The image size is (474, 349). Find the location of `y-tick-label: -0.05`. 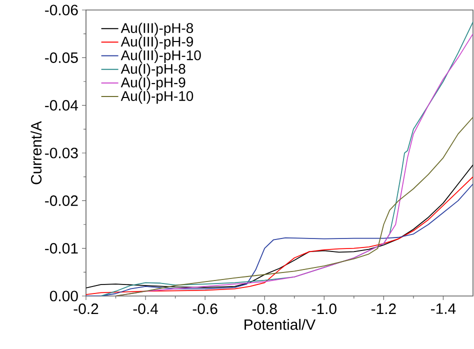

y-tick-label: -0.05 is located at coordinates (61, 57).